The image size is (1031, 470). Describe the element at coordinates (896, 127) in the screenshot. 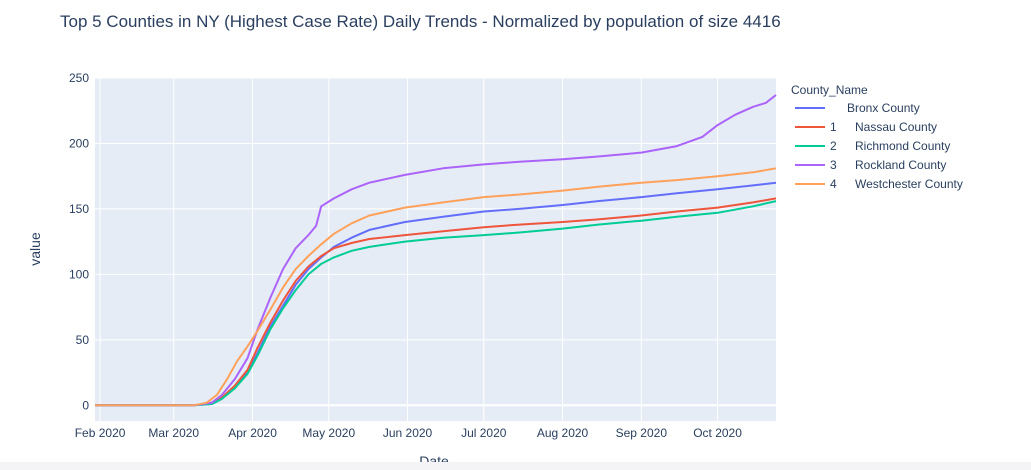

I see `legend-label: Nassau County` at that location.